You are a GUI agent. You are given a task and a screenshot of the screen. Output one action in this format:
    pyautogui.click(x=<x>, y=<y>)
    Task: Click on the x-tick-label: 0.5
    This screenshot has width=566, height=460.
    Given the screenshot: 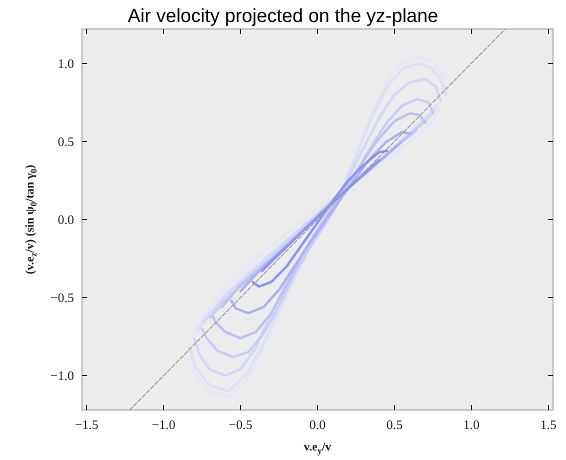 What is the action you would take?
    pyautogui.click(x=394, y=424)
    